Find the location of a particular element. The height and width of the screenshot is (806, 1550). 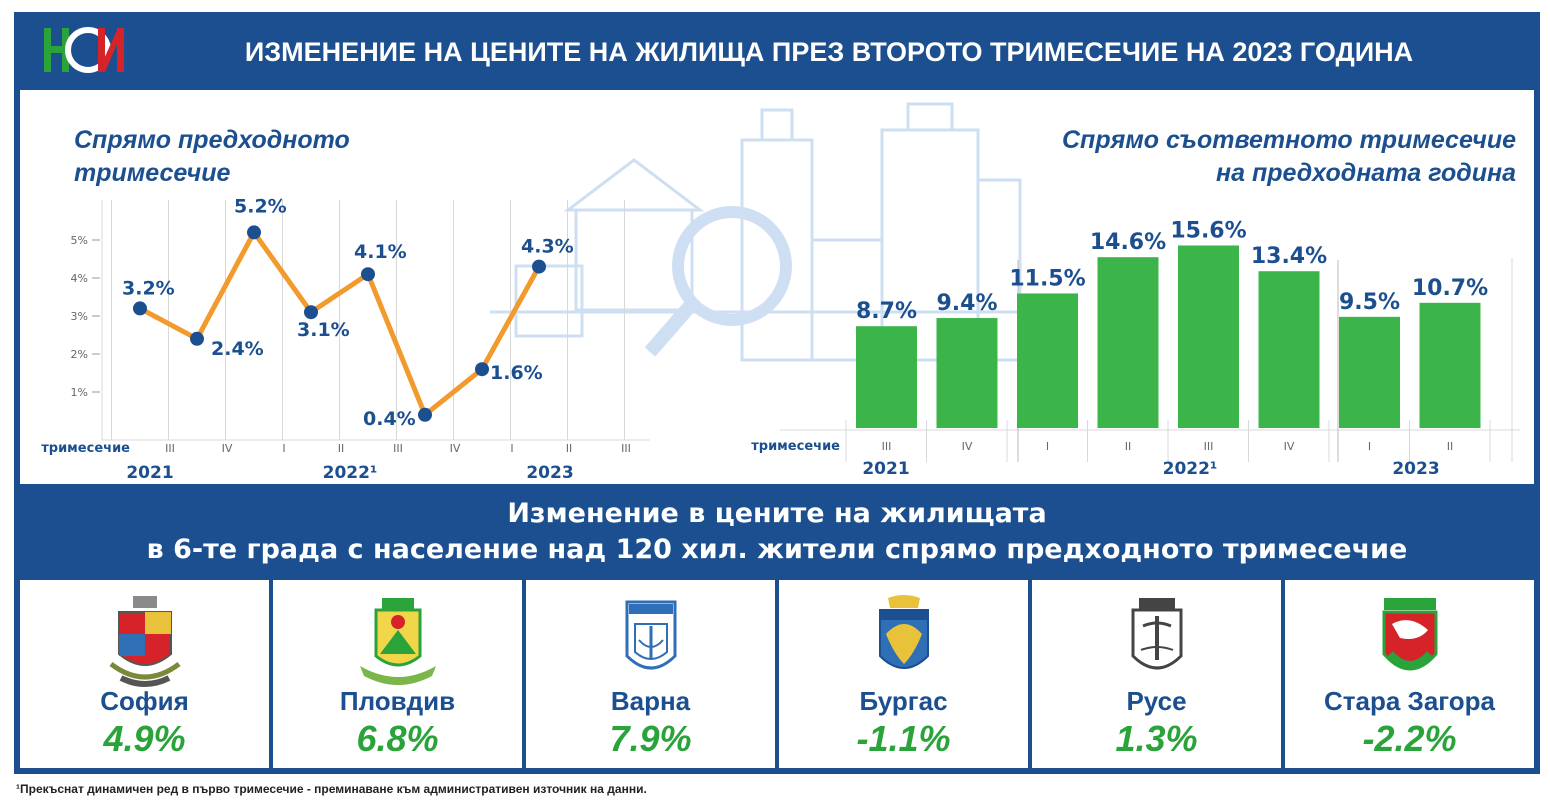

sofia-crest-icon is located at coordinates (144, 641).